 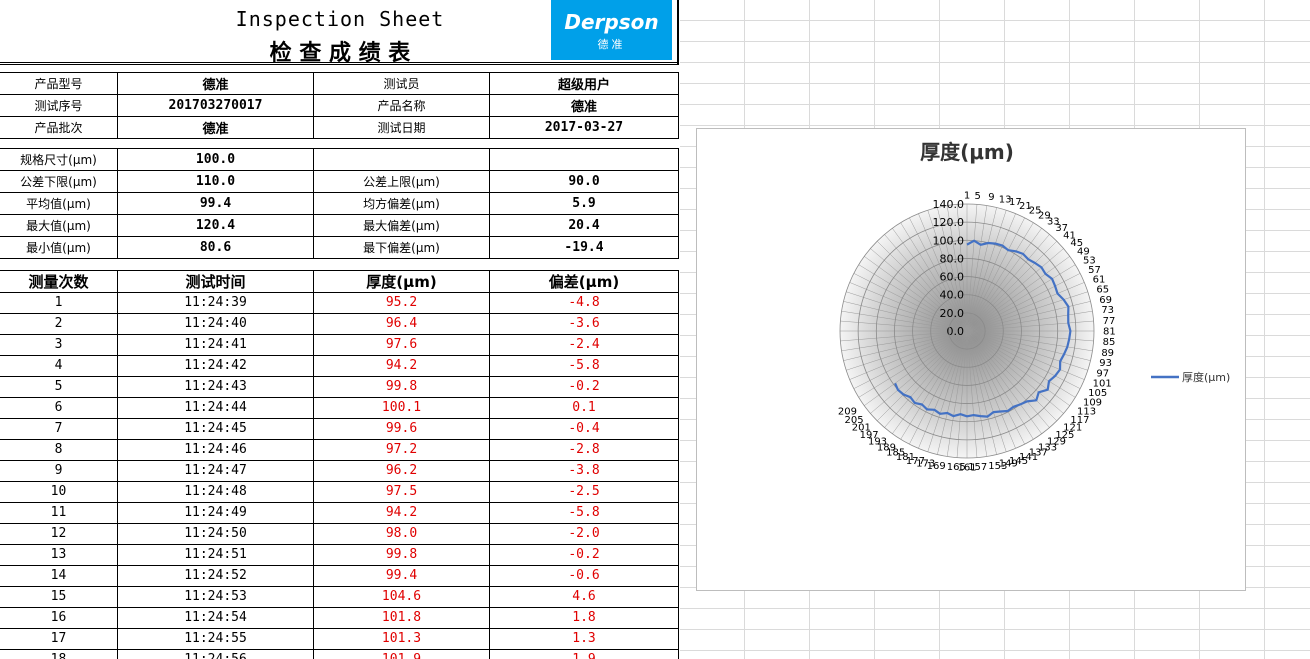 I want to click on table-cell: 测试日期, so click(x=402, y=127).